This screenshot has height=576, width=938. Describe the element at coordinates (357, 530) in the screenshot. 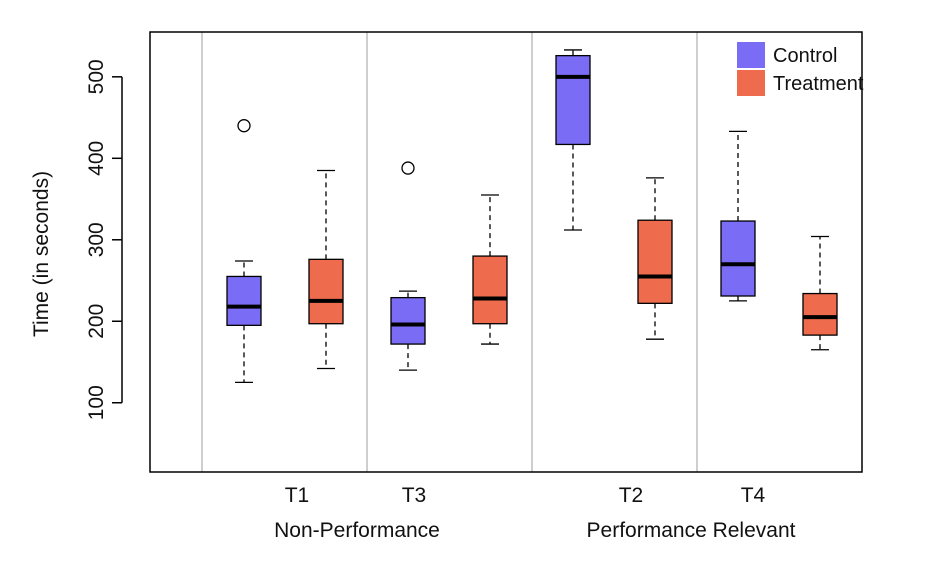

I see `group-label: Non-Performance` at that location.